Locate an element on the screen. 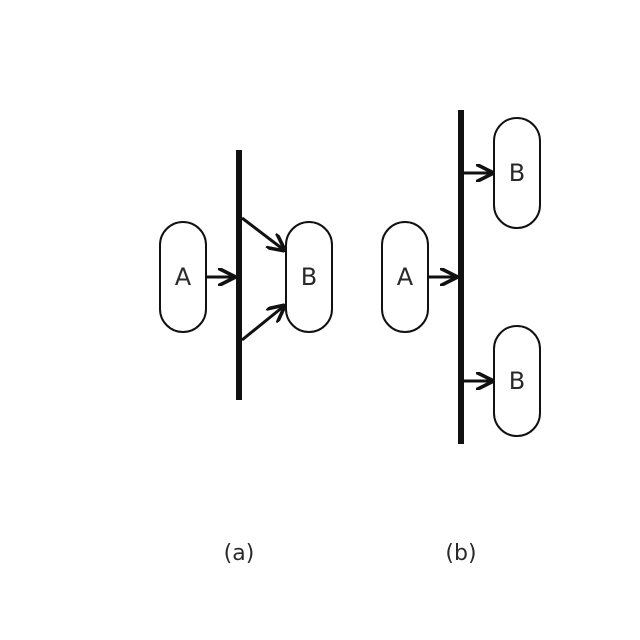 The height and width of the screenshot is (640, 640). caption-b: (b) is located at coordinates (460, 553).